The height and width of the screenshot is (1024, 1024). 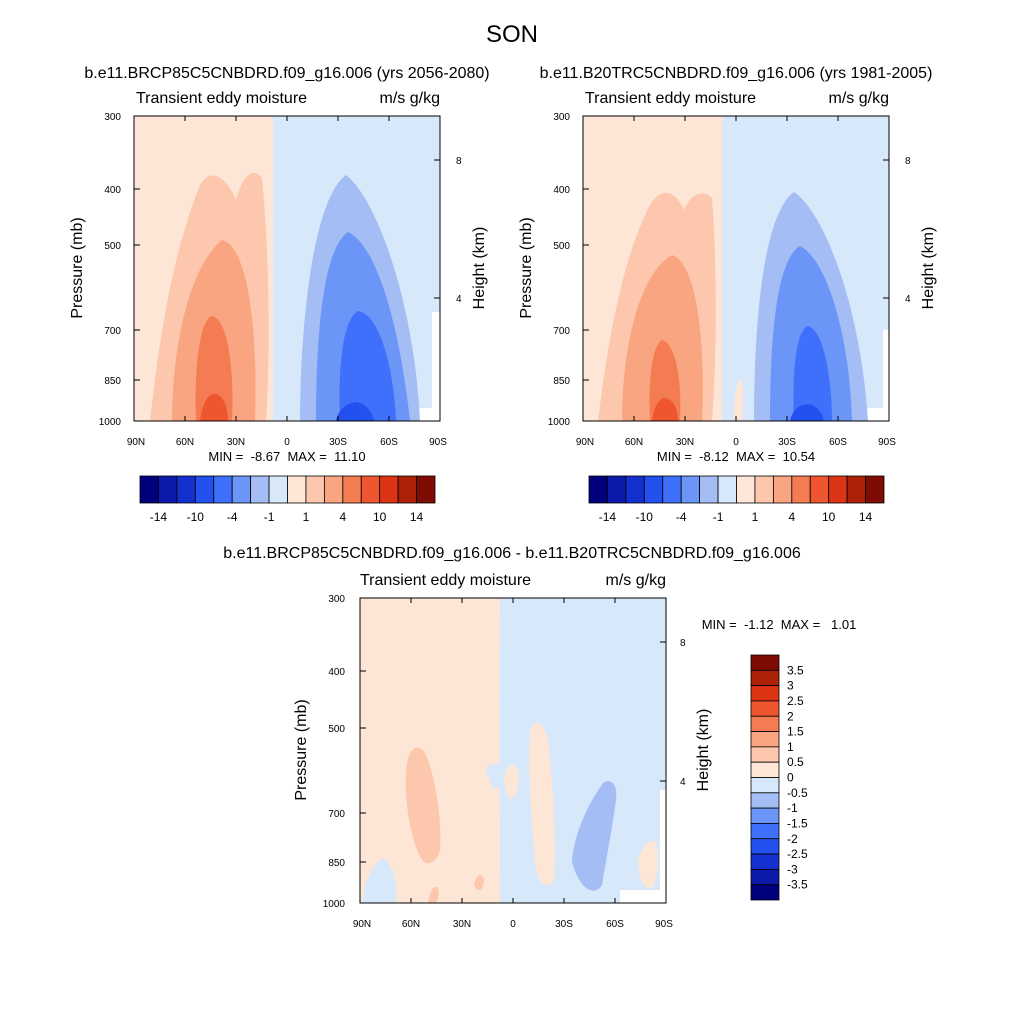 I want to click on panel-future-axis-ticks, so click(x=287, y=268).